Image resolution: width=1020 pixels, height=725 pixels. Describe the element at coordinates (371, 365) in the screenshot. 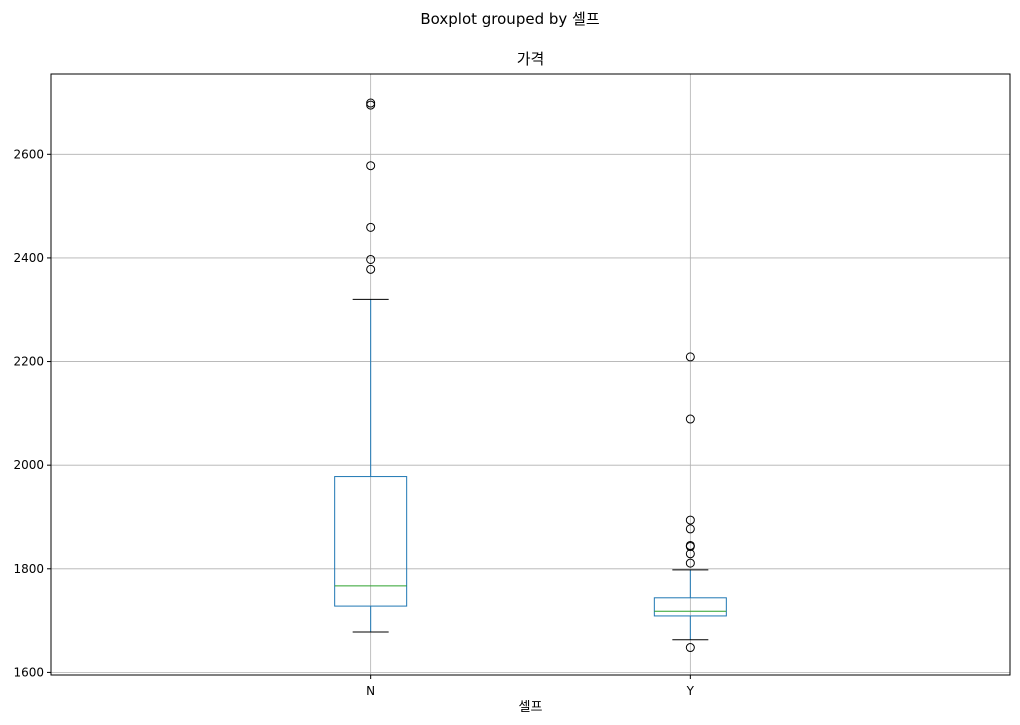

I see `box-group-N` at that location.